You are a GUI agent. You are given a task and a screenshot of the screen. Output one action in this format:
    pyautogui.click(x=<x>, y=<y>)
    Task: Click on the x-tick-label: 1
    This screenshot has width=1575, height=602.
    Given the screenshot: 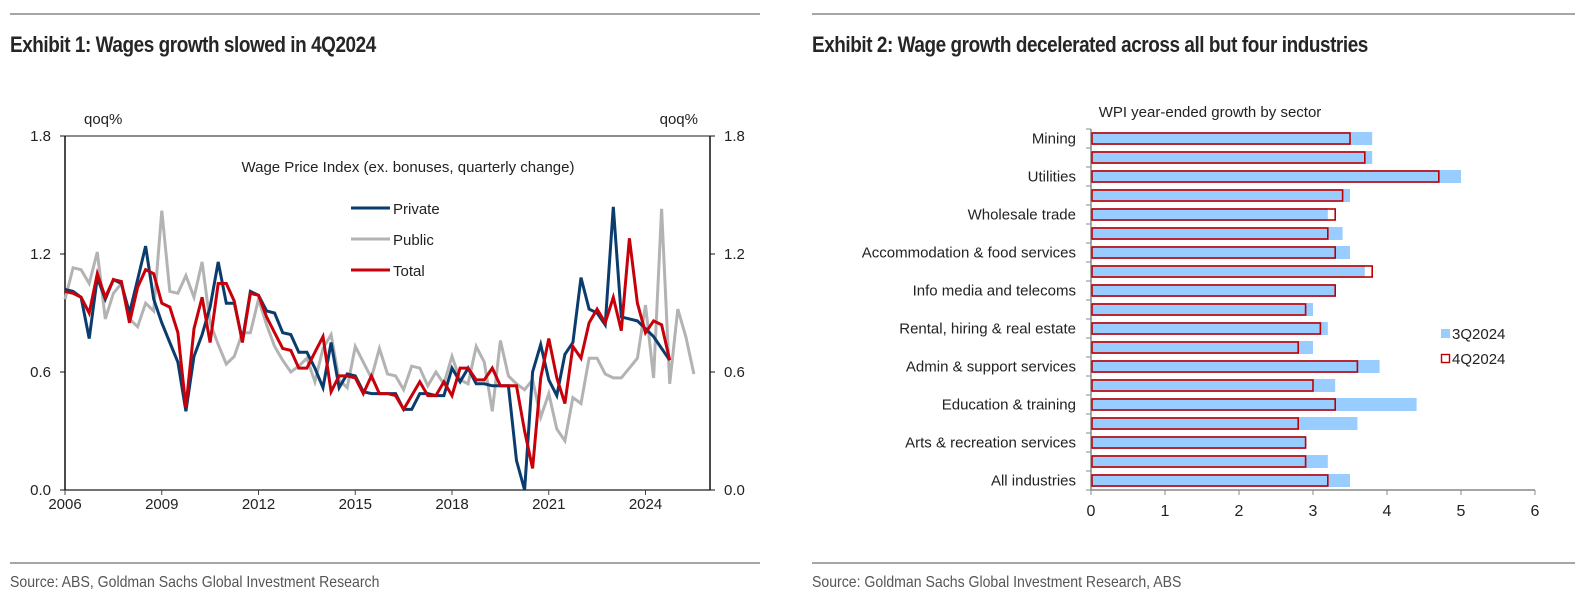 What is the action you would take?
    pyautogui.click(x=1165, y=511)
    